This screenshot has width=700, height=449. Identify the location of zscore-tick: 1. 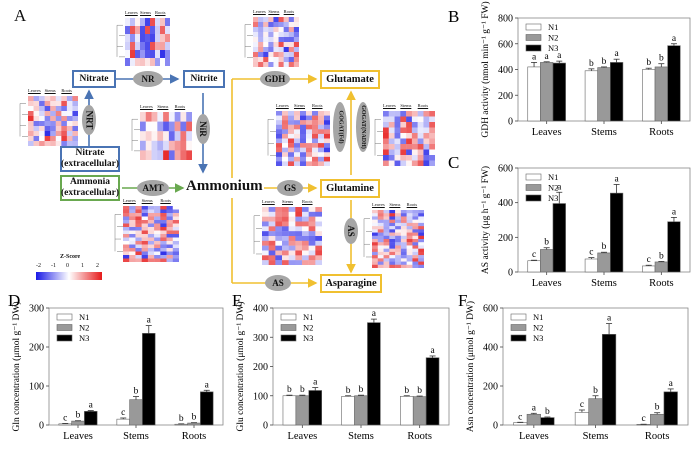
(82, 266).